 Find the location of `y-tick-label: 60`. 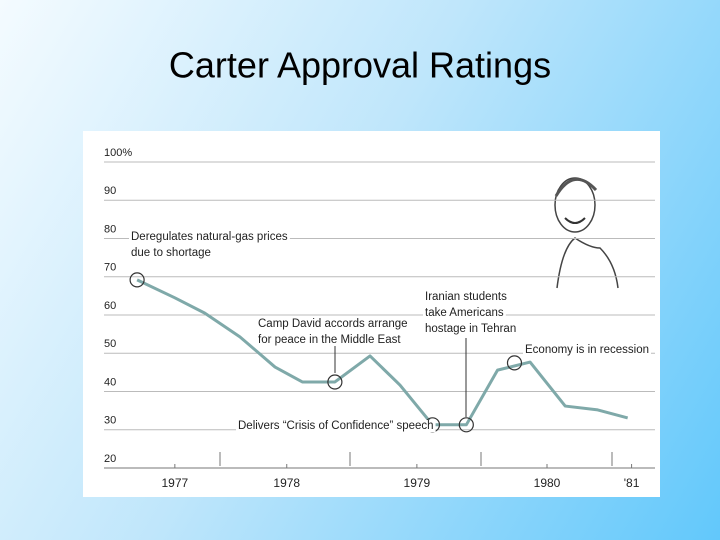

y-tick-label: 60 is located at coordinates (110, 306).